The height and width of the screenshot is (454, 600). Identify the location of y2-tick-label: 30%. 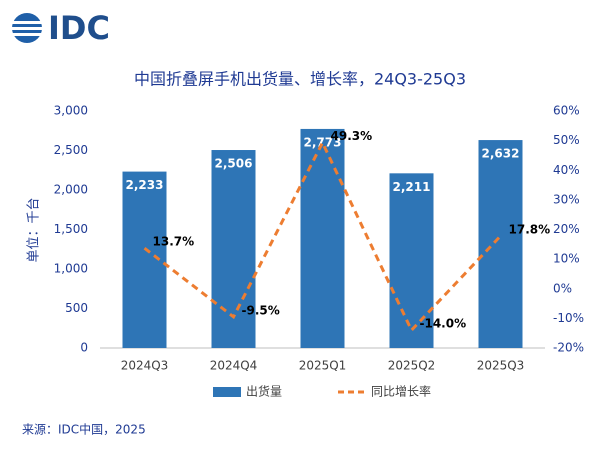
(566, 199).